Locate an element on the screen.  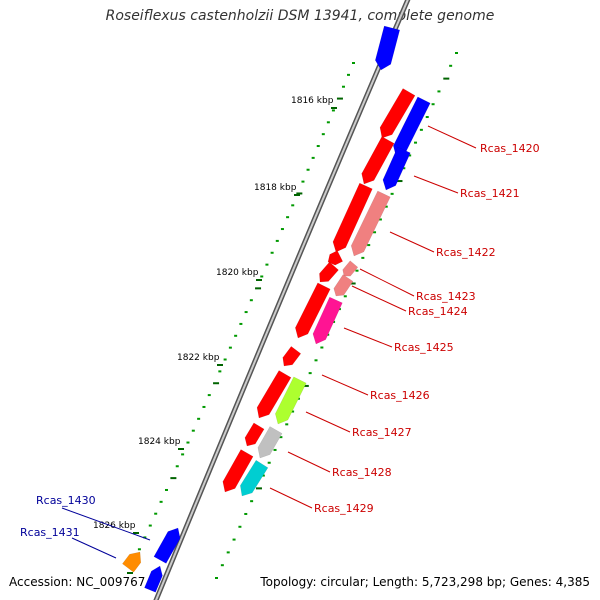
ruler-label-1822: 1822 kbp is located at coordinates (198, 358).